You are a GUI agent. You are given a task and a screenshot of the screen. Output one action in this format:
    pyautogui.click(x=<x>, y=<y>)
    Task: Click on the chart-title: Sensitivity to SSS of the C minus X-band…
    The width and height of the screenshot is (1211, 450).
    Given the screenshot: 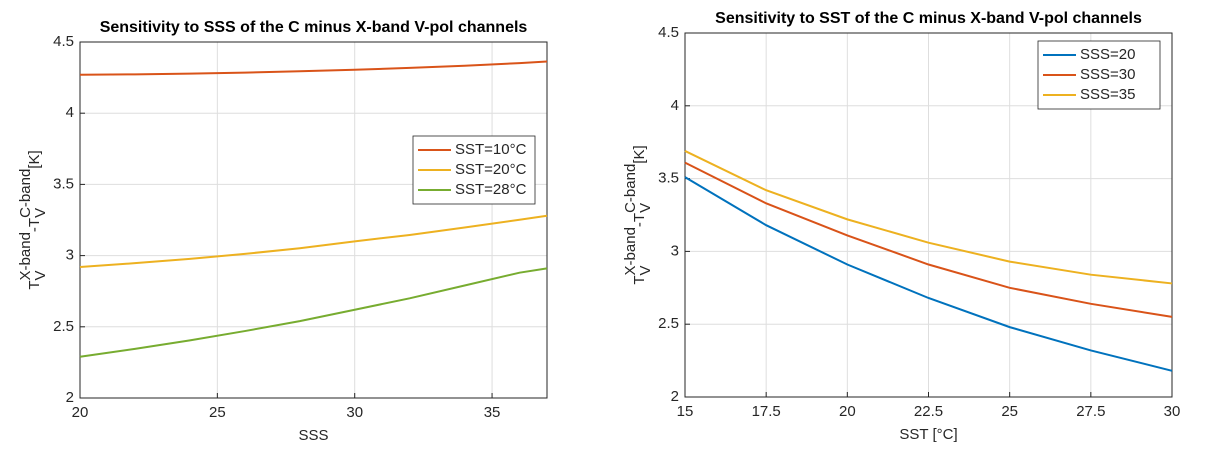 What is the action you would take?
    pyautogui.click(x=314, y=27)
    